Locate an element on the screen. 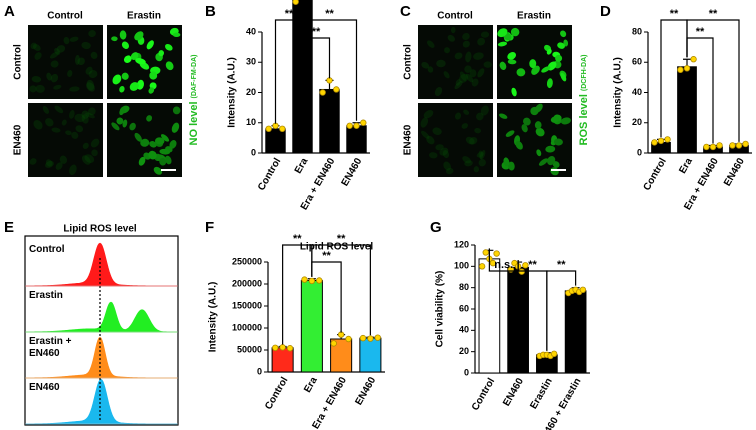 The image size is (756, 430). y-tick-label: 150000 is located at coordinates (247, 305).